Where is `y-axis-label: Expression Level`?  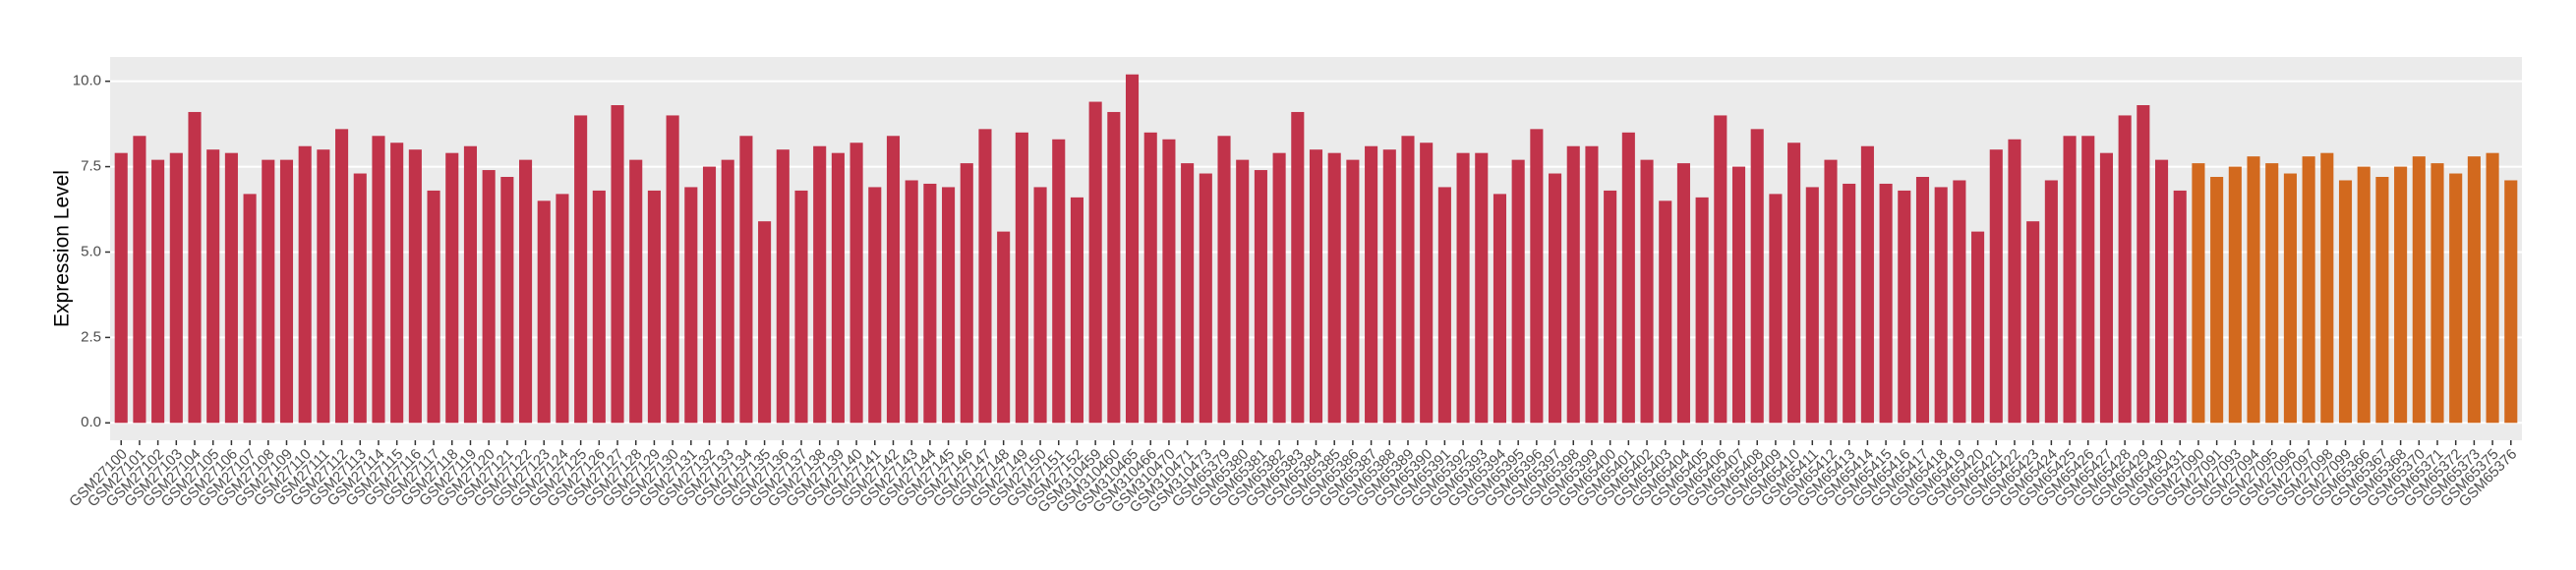
y-axis-label: Expression Level is located at coordinates (62, 249).